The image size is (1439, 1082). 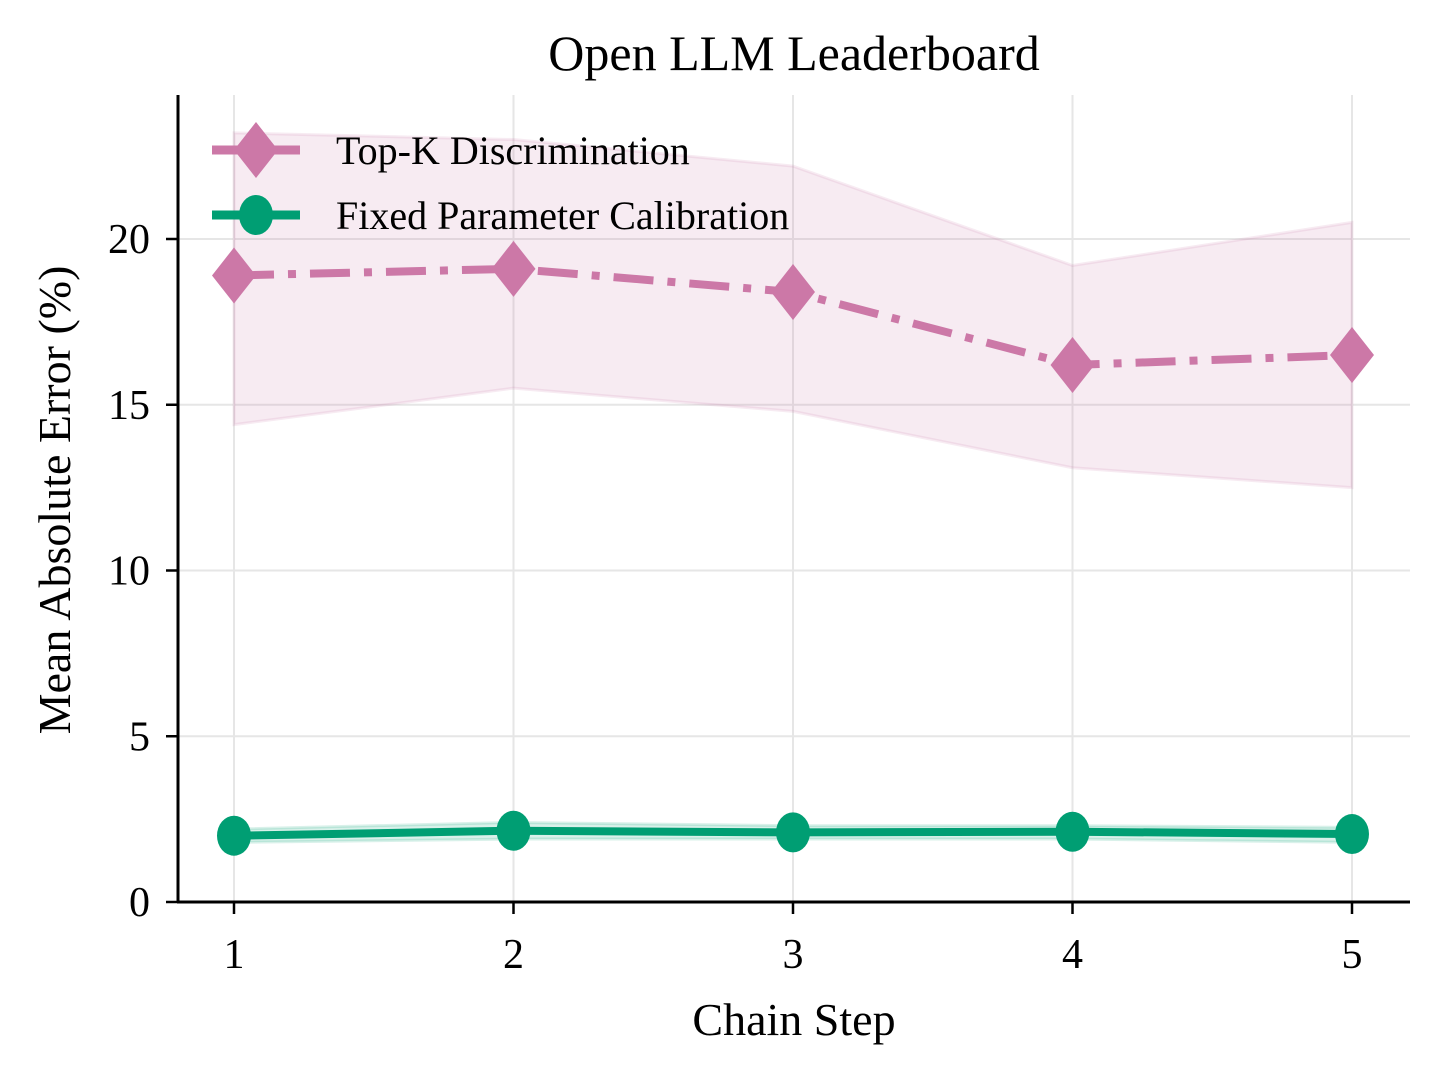 What do you see at coordinates (256, 215) in the screenshot?
I see `legend-circle-icon` at bounding box center [256, 215].